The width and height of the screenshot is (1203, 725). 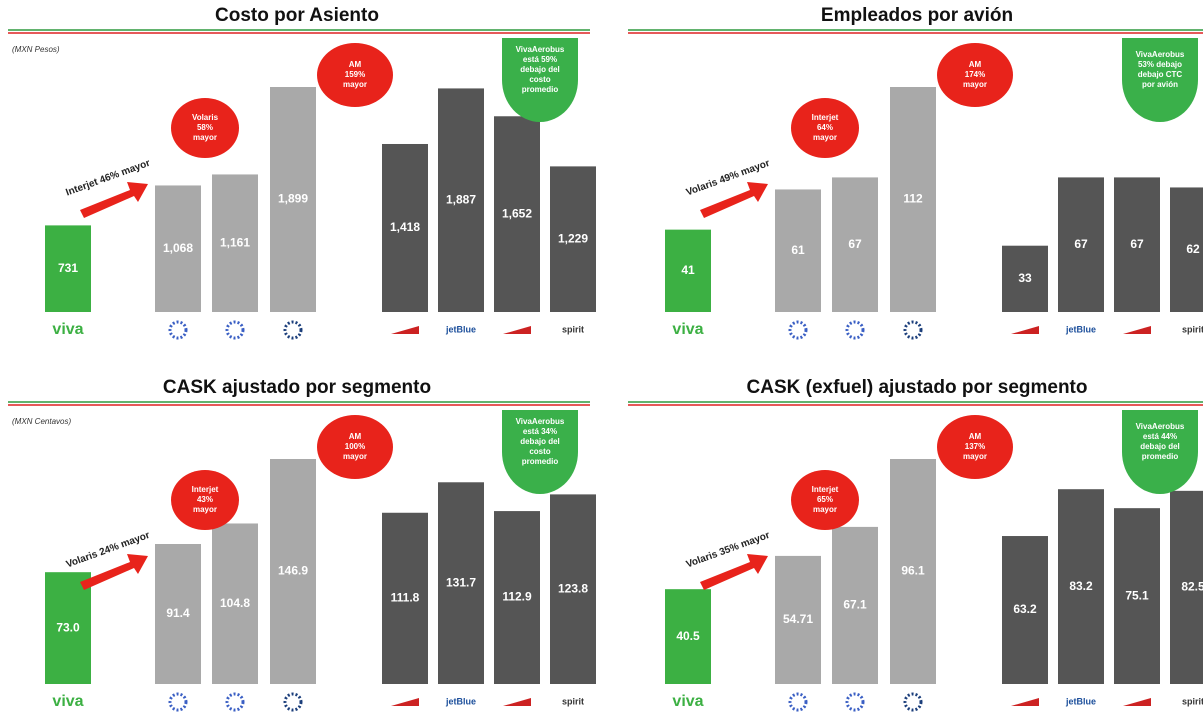 What do you see at coordinates (825, 127) in the screenshot?
I see `bubble-text: 64%` at bounding box center [825, 127].